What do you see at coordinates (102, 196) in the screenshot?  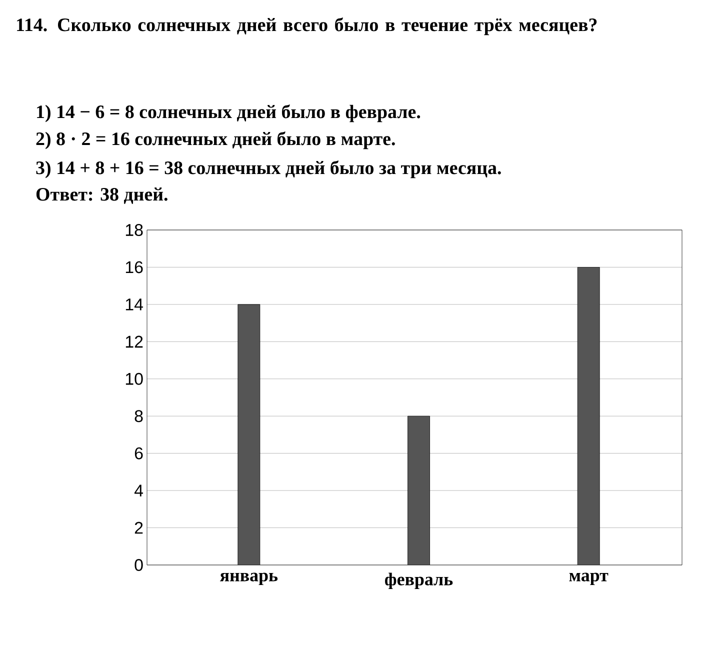 I see `text: Ответ: 38 дней.` at bounding box center [102, 196].